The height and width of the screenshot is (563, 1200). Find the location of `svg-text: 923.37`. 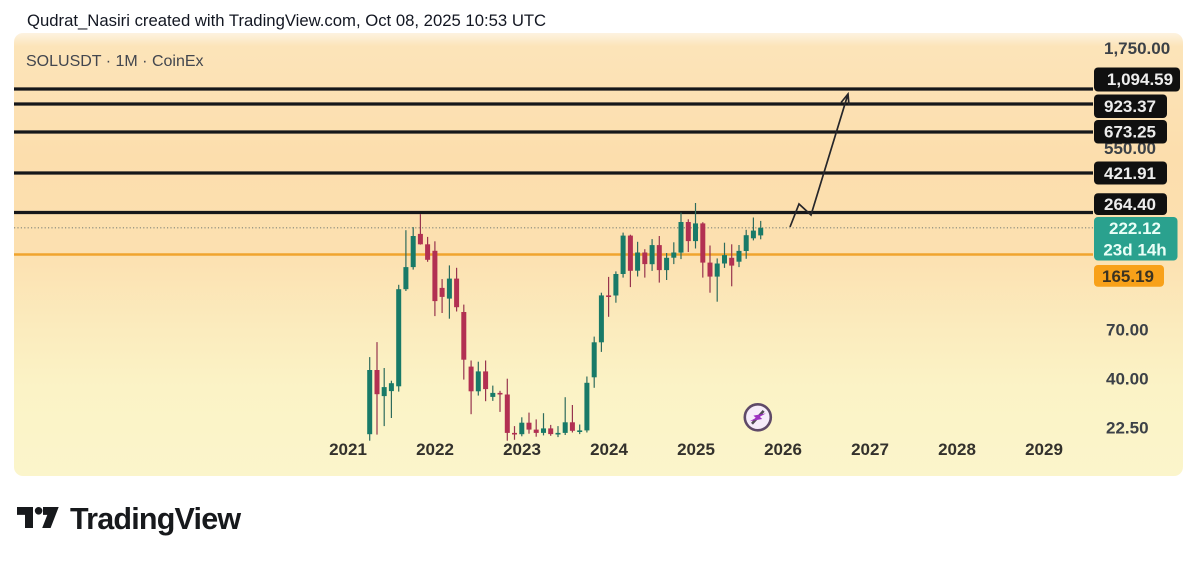

svg-text: 923.37 is located at coordinates (1130, 106).